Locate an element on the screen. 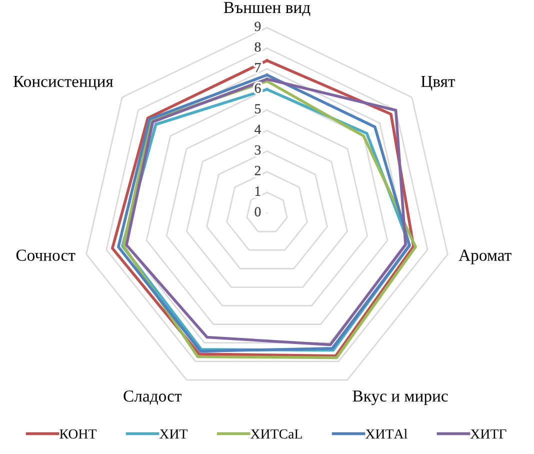 The width and height of the screenshot is (534, 454). y-tick-label: 8 is located at coordinates (257, 47).